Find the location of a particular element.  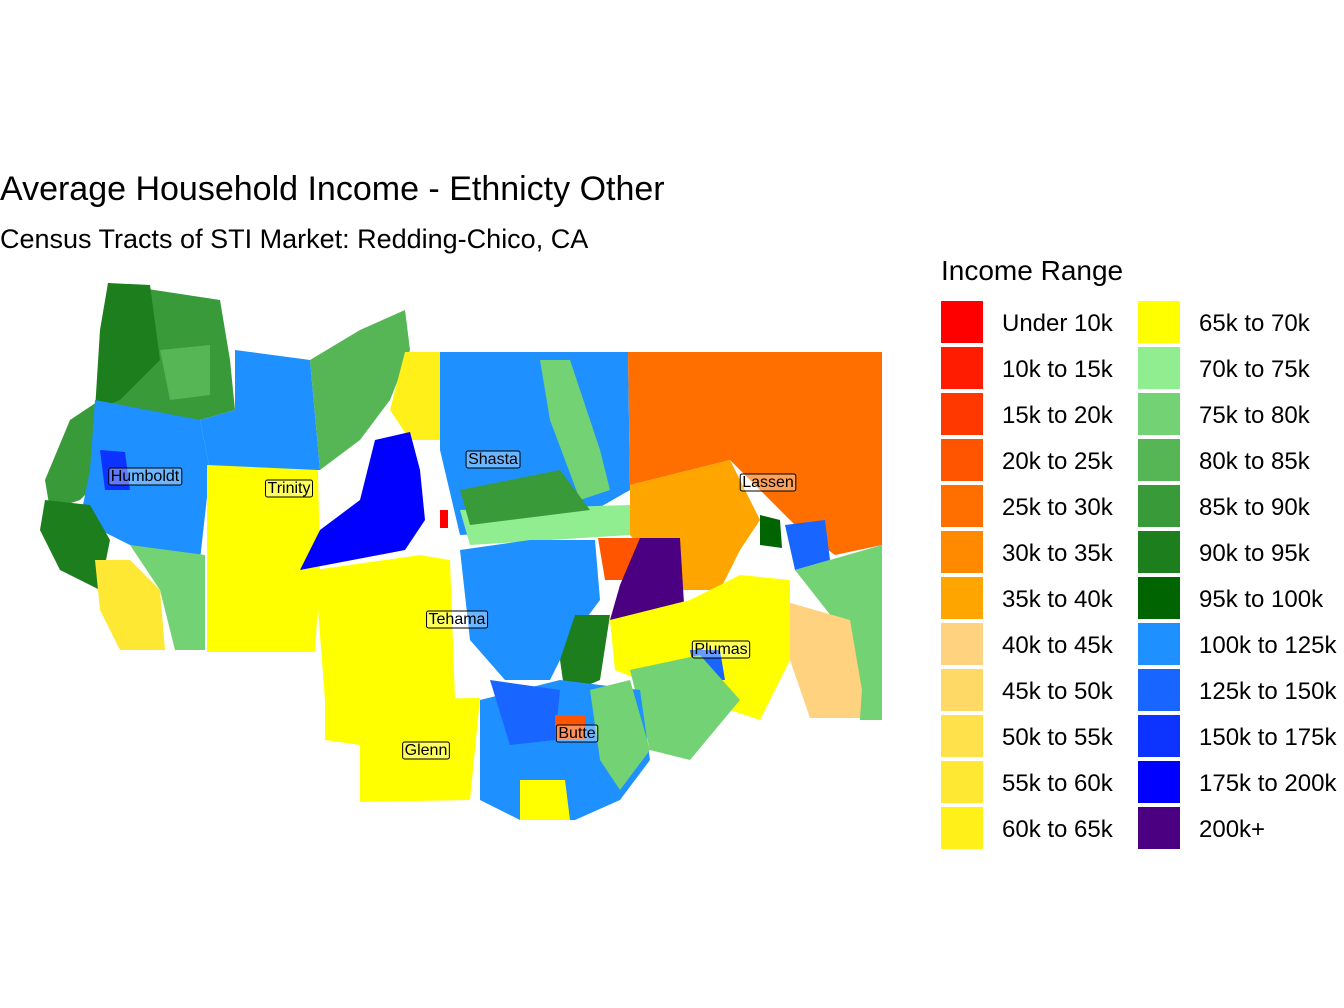

county-label: Tehama is located at coordinates (457, 619).